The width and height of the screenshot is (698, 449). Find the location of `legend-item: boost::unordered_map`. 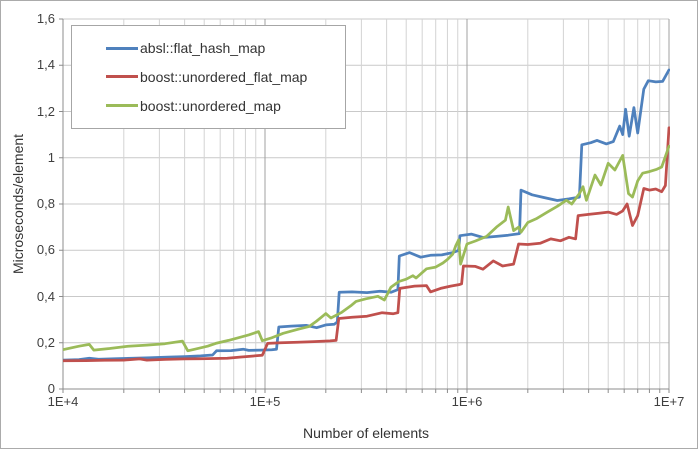

legend-item: boost::unordered_map is located at coordinates (223, 106).